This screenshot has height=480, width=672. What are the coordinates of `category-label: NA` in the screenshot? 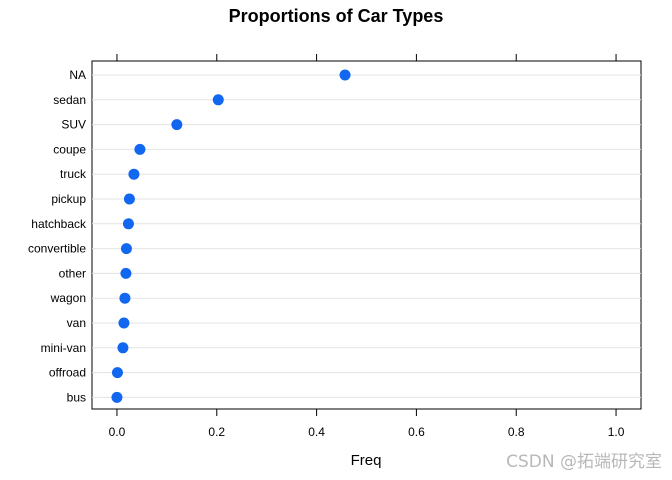 It's located at (77, 75).